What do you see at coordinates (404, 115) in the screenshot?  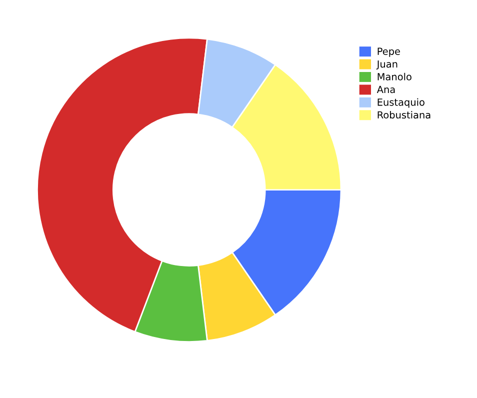 I see `legend-label: Robustiana` at bounding box center [404, 115].